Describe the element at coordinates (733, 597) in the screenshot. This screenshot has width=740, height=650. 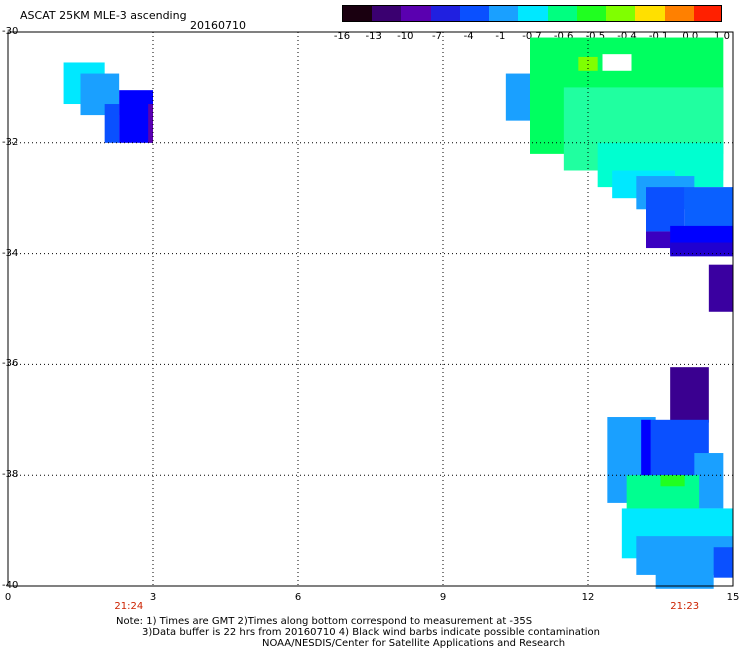
I see `longitude-label: 15` at that location.